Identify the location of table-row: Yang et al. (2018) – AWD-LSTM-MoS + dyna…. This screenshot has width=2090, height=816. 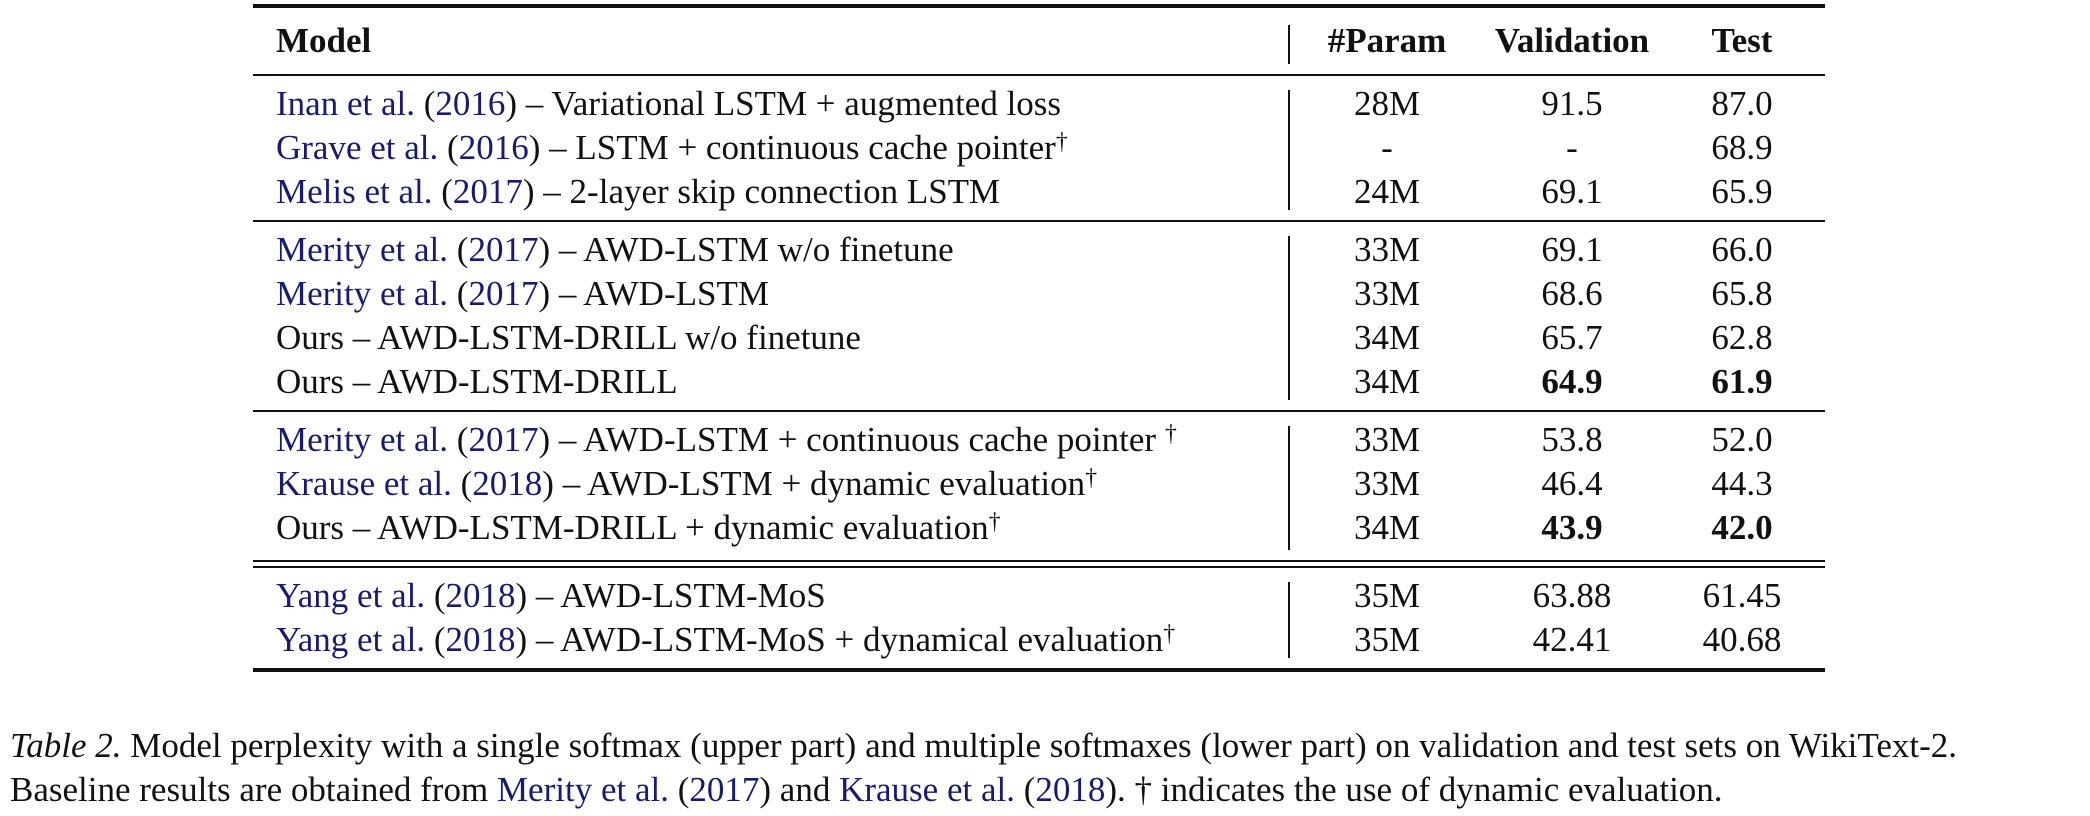
(1039, 640).